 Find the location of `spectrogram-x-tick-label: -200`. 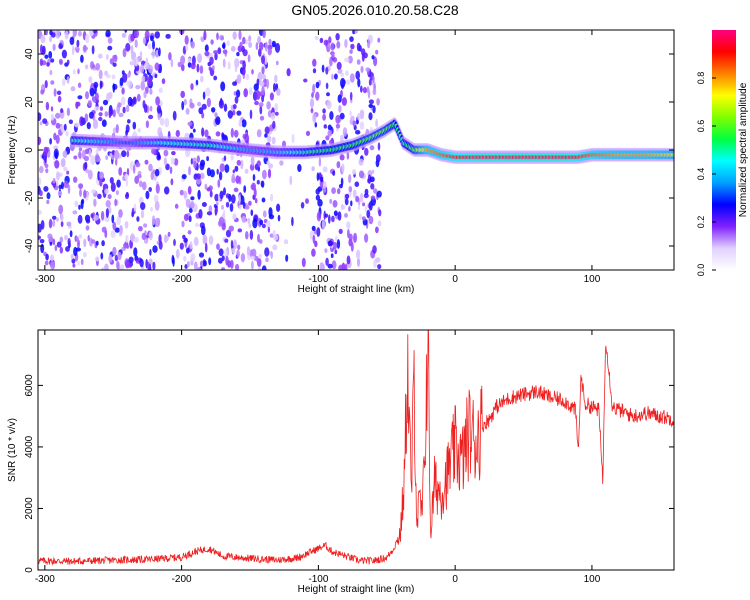

spectrogram-x-tick-label: -200 is located at coordinates (182, 279).